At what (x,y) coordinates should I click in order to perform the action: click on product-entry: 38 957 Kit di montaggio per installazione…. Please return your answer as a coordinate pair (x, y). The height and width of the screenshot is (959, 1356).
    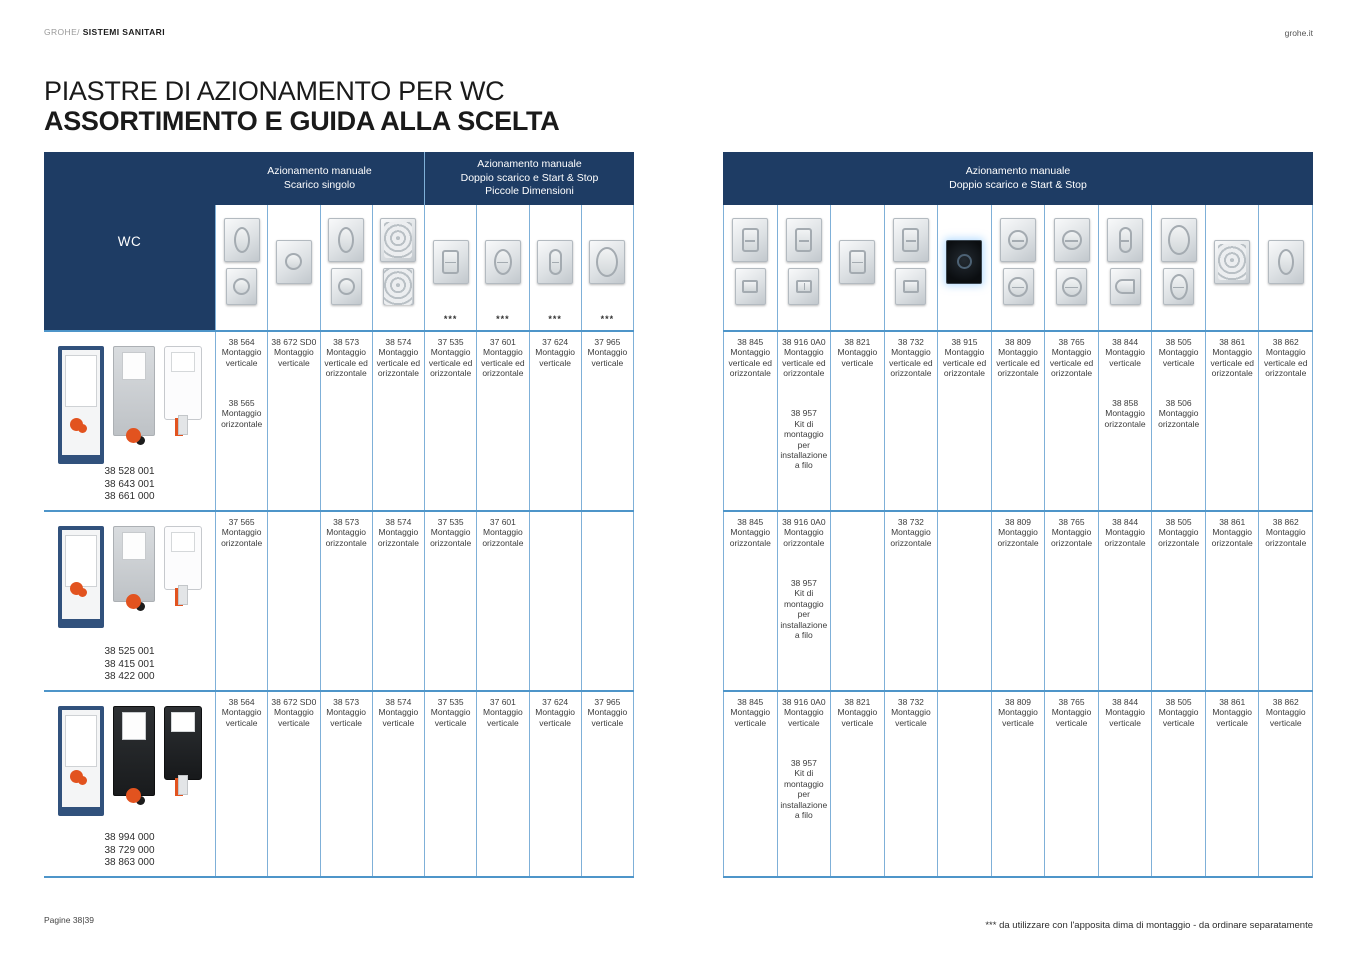
    Looking at the image, I should click on (804, 609).